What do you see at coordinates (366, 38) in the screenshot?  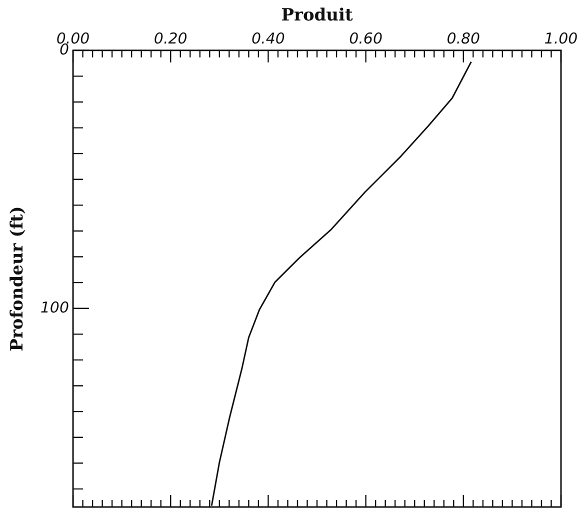 I see `x-tick-label: 0.60` at bounding box center [366, 38].